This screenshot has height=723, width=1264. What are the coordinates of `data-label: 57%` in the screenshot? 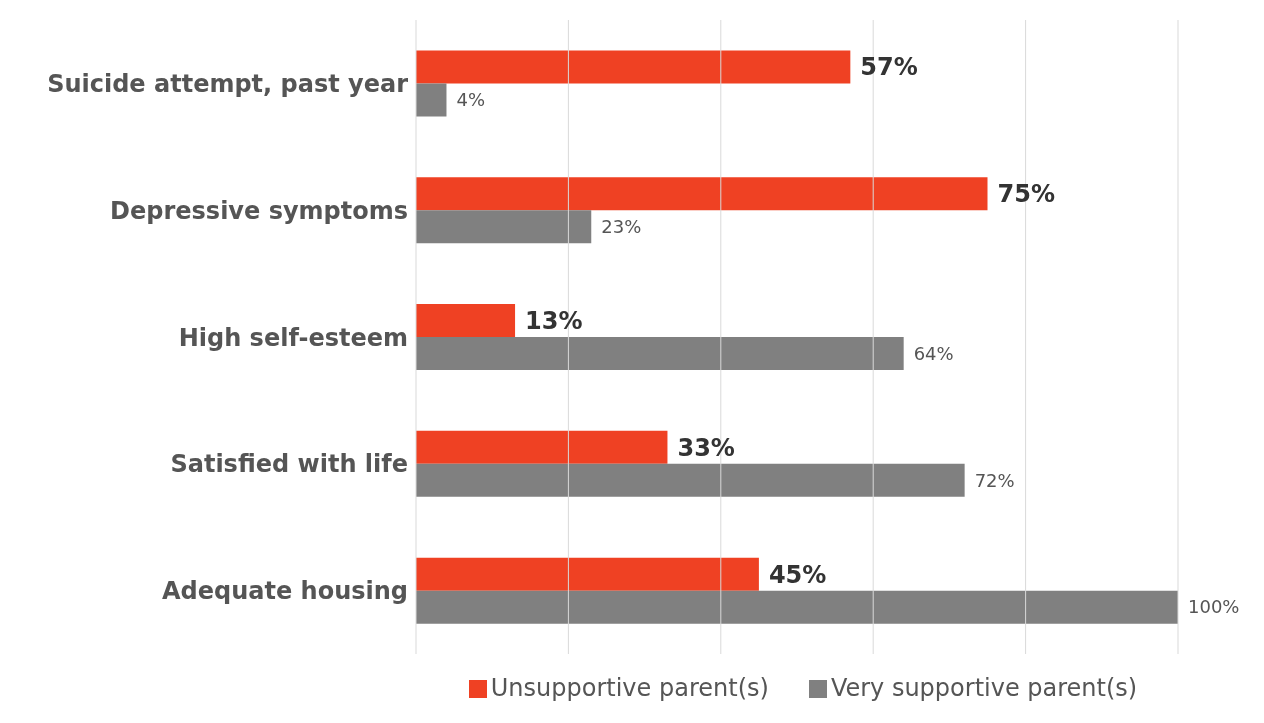 It's located at (889, 67).